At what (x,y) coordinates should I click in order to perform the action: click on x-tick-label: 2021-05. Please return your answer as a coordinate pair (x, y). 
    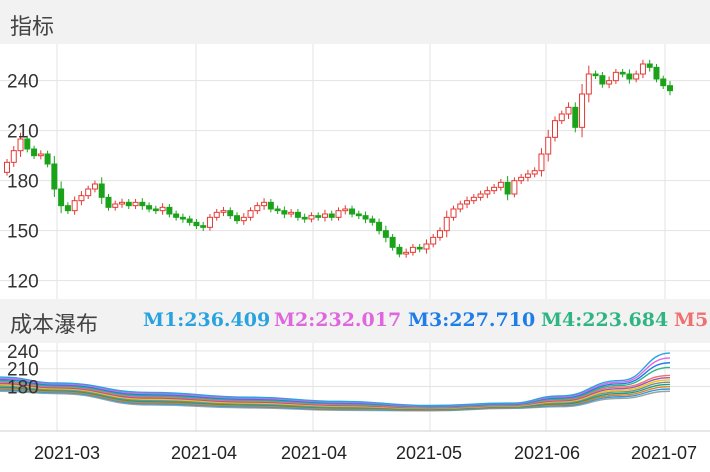
    Looking at the image, I should click on (429, 453).